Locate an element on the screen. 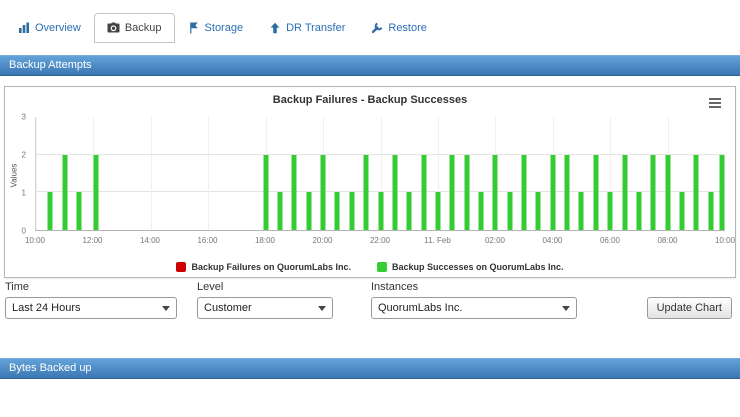  legend-label: Backup Failures on QuorumLabs Inc. is located at coordinates (271, 267).